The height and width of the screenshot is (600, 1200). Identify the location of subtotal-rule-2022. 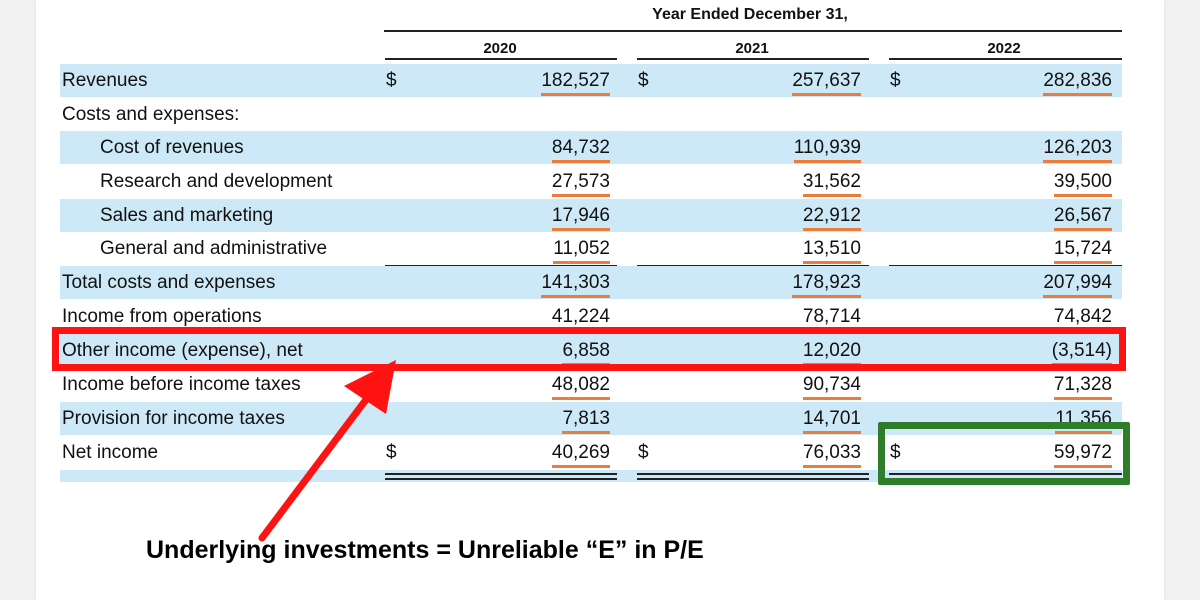
(1005, 265).